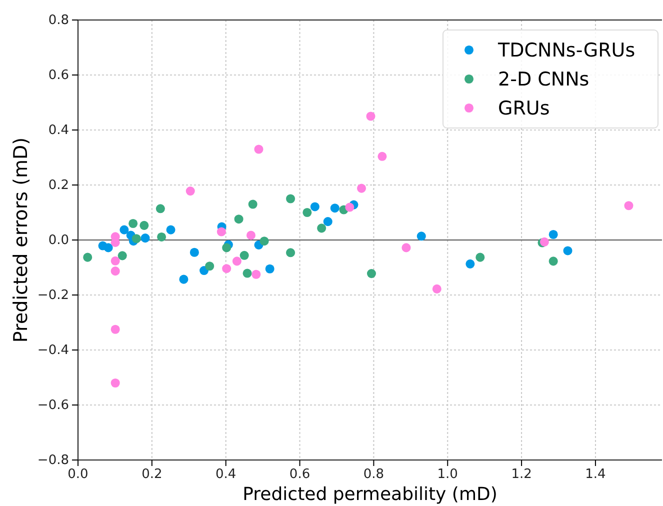 Image resolution: width=663 pixels, height=506 pixels. What do you see at coordinates (58, 240) in the screenshot?
I see `y-tick-label: 0.0` at bounding box center [58, 240].